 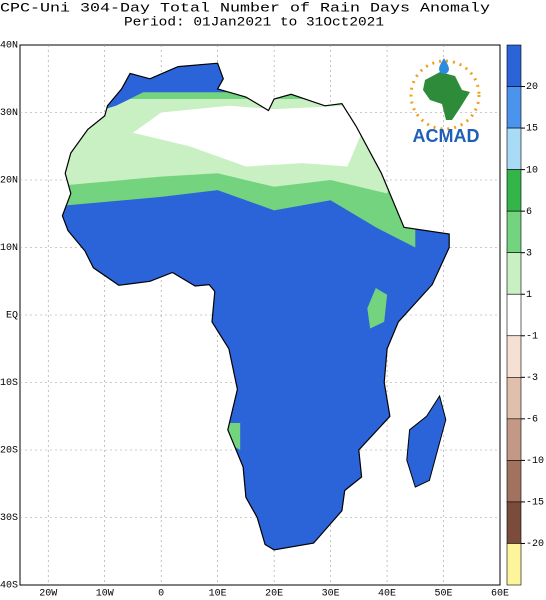 I want to click on colorbar-label: -10, so click(x=535, y=461).